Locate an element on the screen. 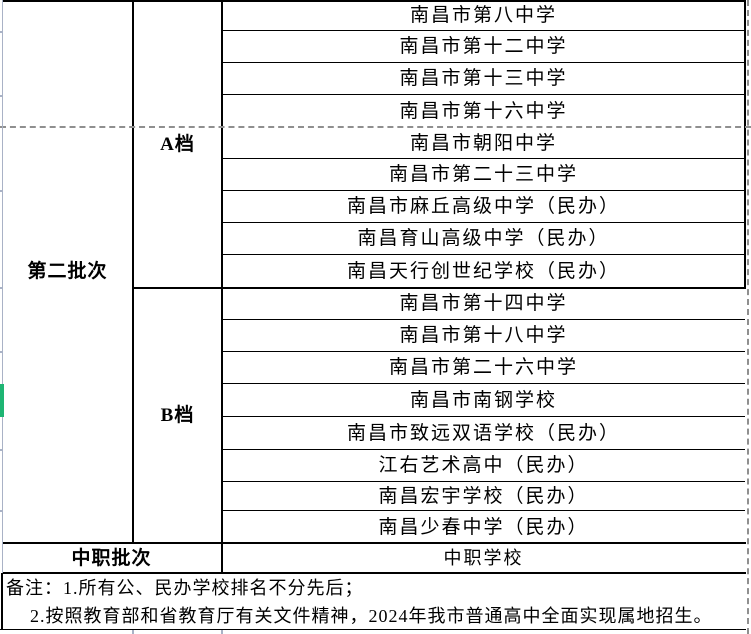  cell-school: 南昌市第十六中学 is located at coordinates (483, 111).